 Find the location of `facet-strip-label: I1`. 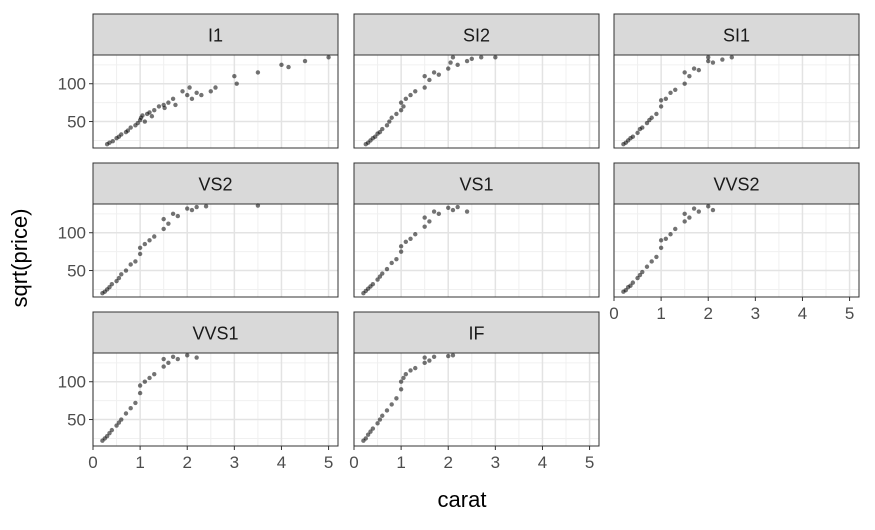

facet-strip-label: I1 is located at coordinates (215, 36).